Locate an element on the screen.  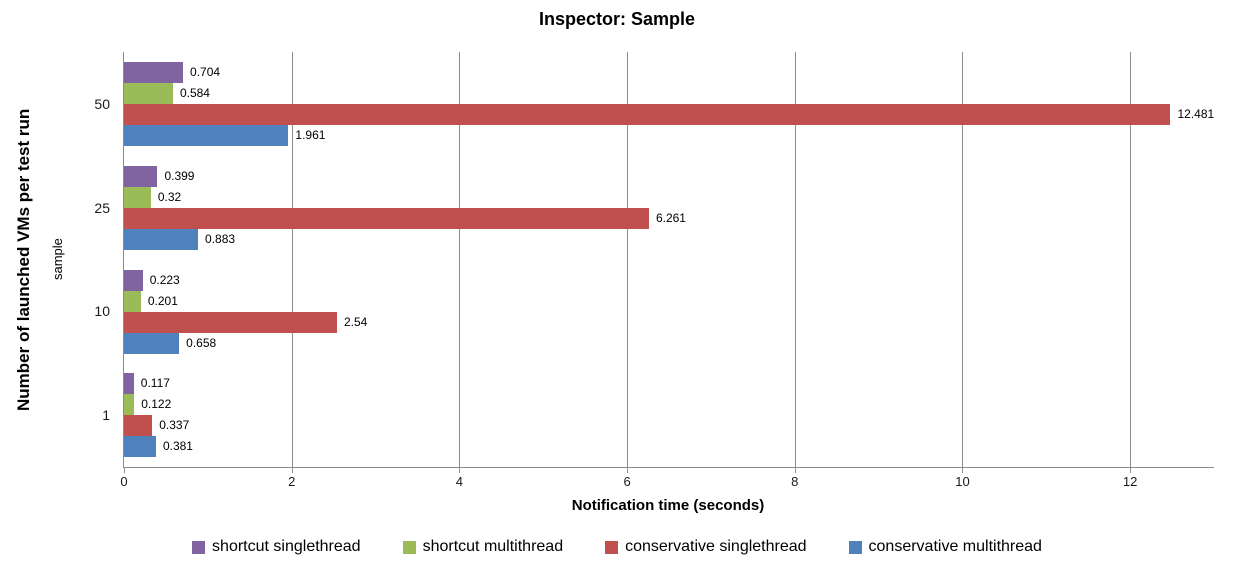
bar-value-label: 12.481 is located at coordinates (1196, 114).